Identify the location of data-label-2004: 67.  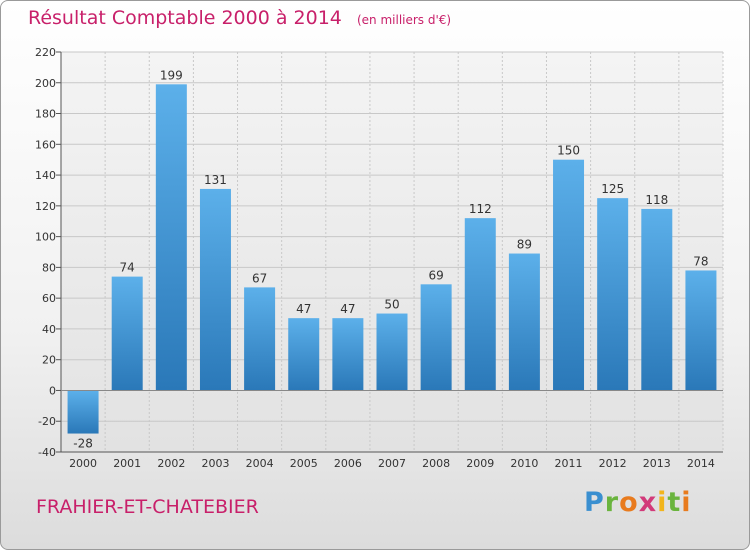
(259, 278).